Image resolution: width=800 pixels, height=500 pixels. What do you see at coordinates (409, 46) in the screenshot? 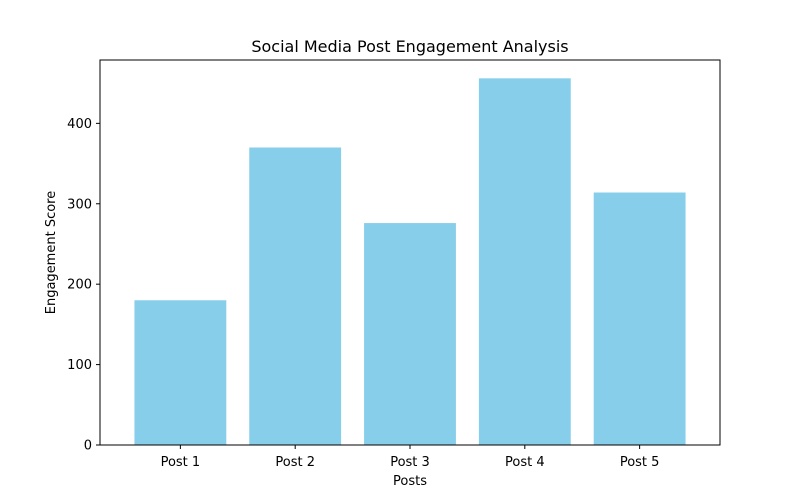
I see `chart-title: Social Media Post Engagement Analysis` at bounding box center [409, 46].